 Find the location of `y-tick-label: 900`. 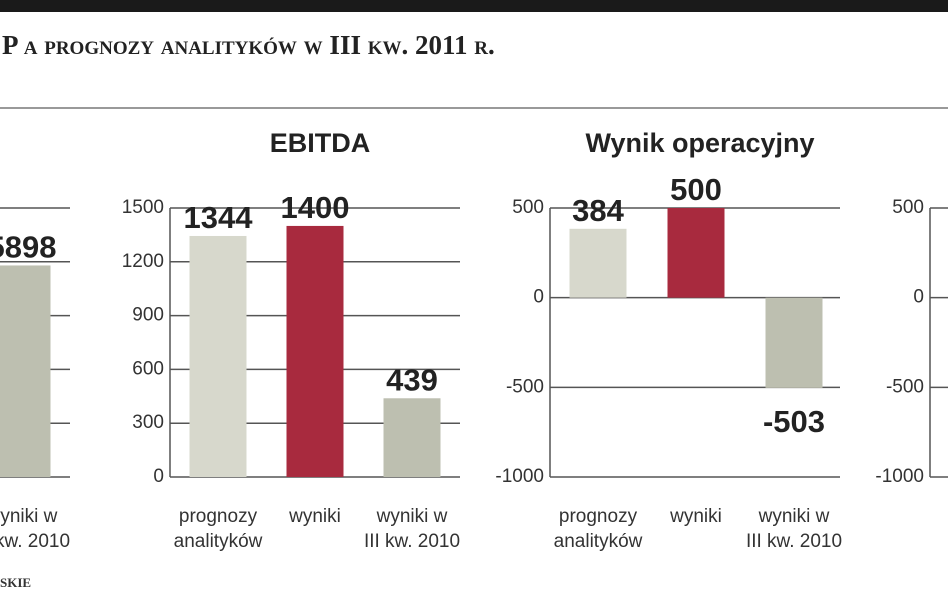

y-tick-label: 900 is located at coordinates (148, 315).